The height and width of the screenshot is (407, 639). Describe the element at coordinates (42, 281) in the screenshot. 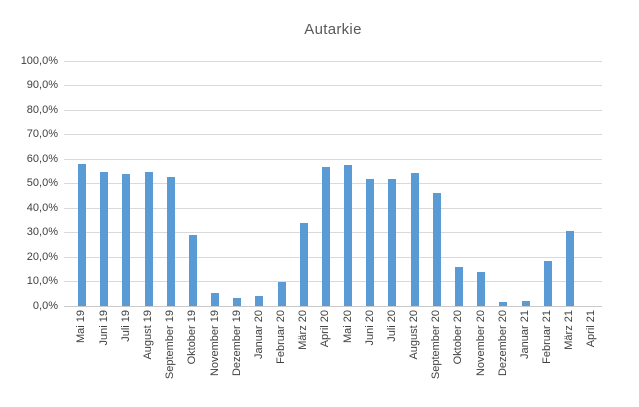

I see `y-tick-label: 10,0%` at that location.